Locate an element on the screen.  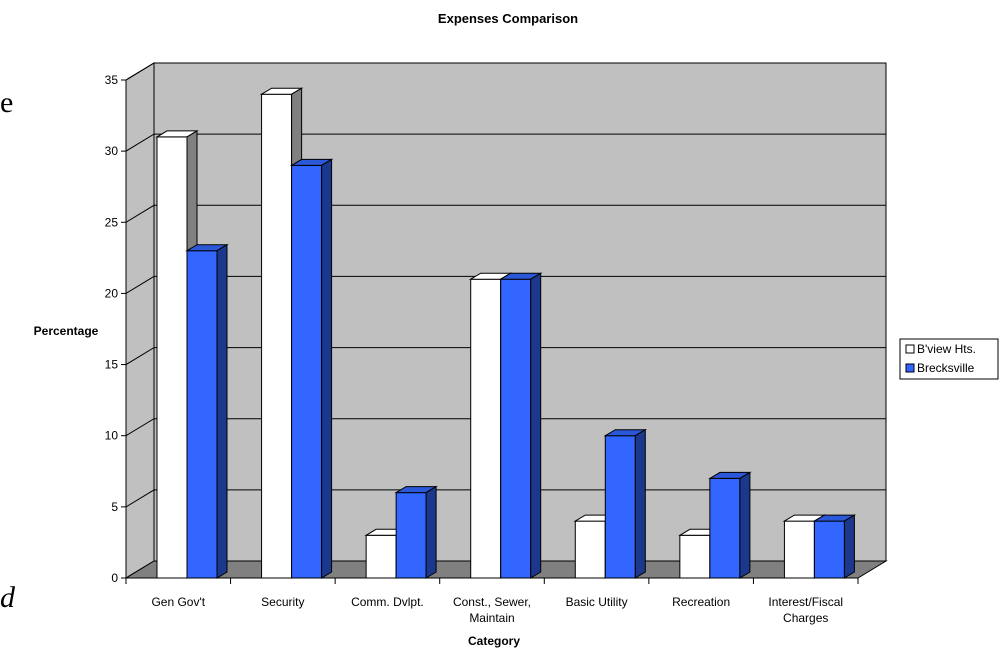
legend: B'view Hts. Brecksville is located at coordinates (949, 359).